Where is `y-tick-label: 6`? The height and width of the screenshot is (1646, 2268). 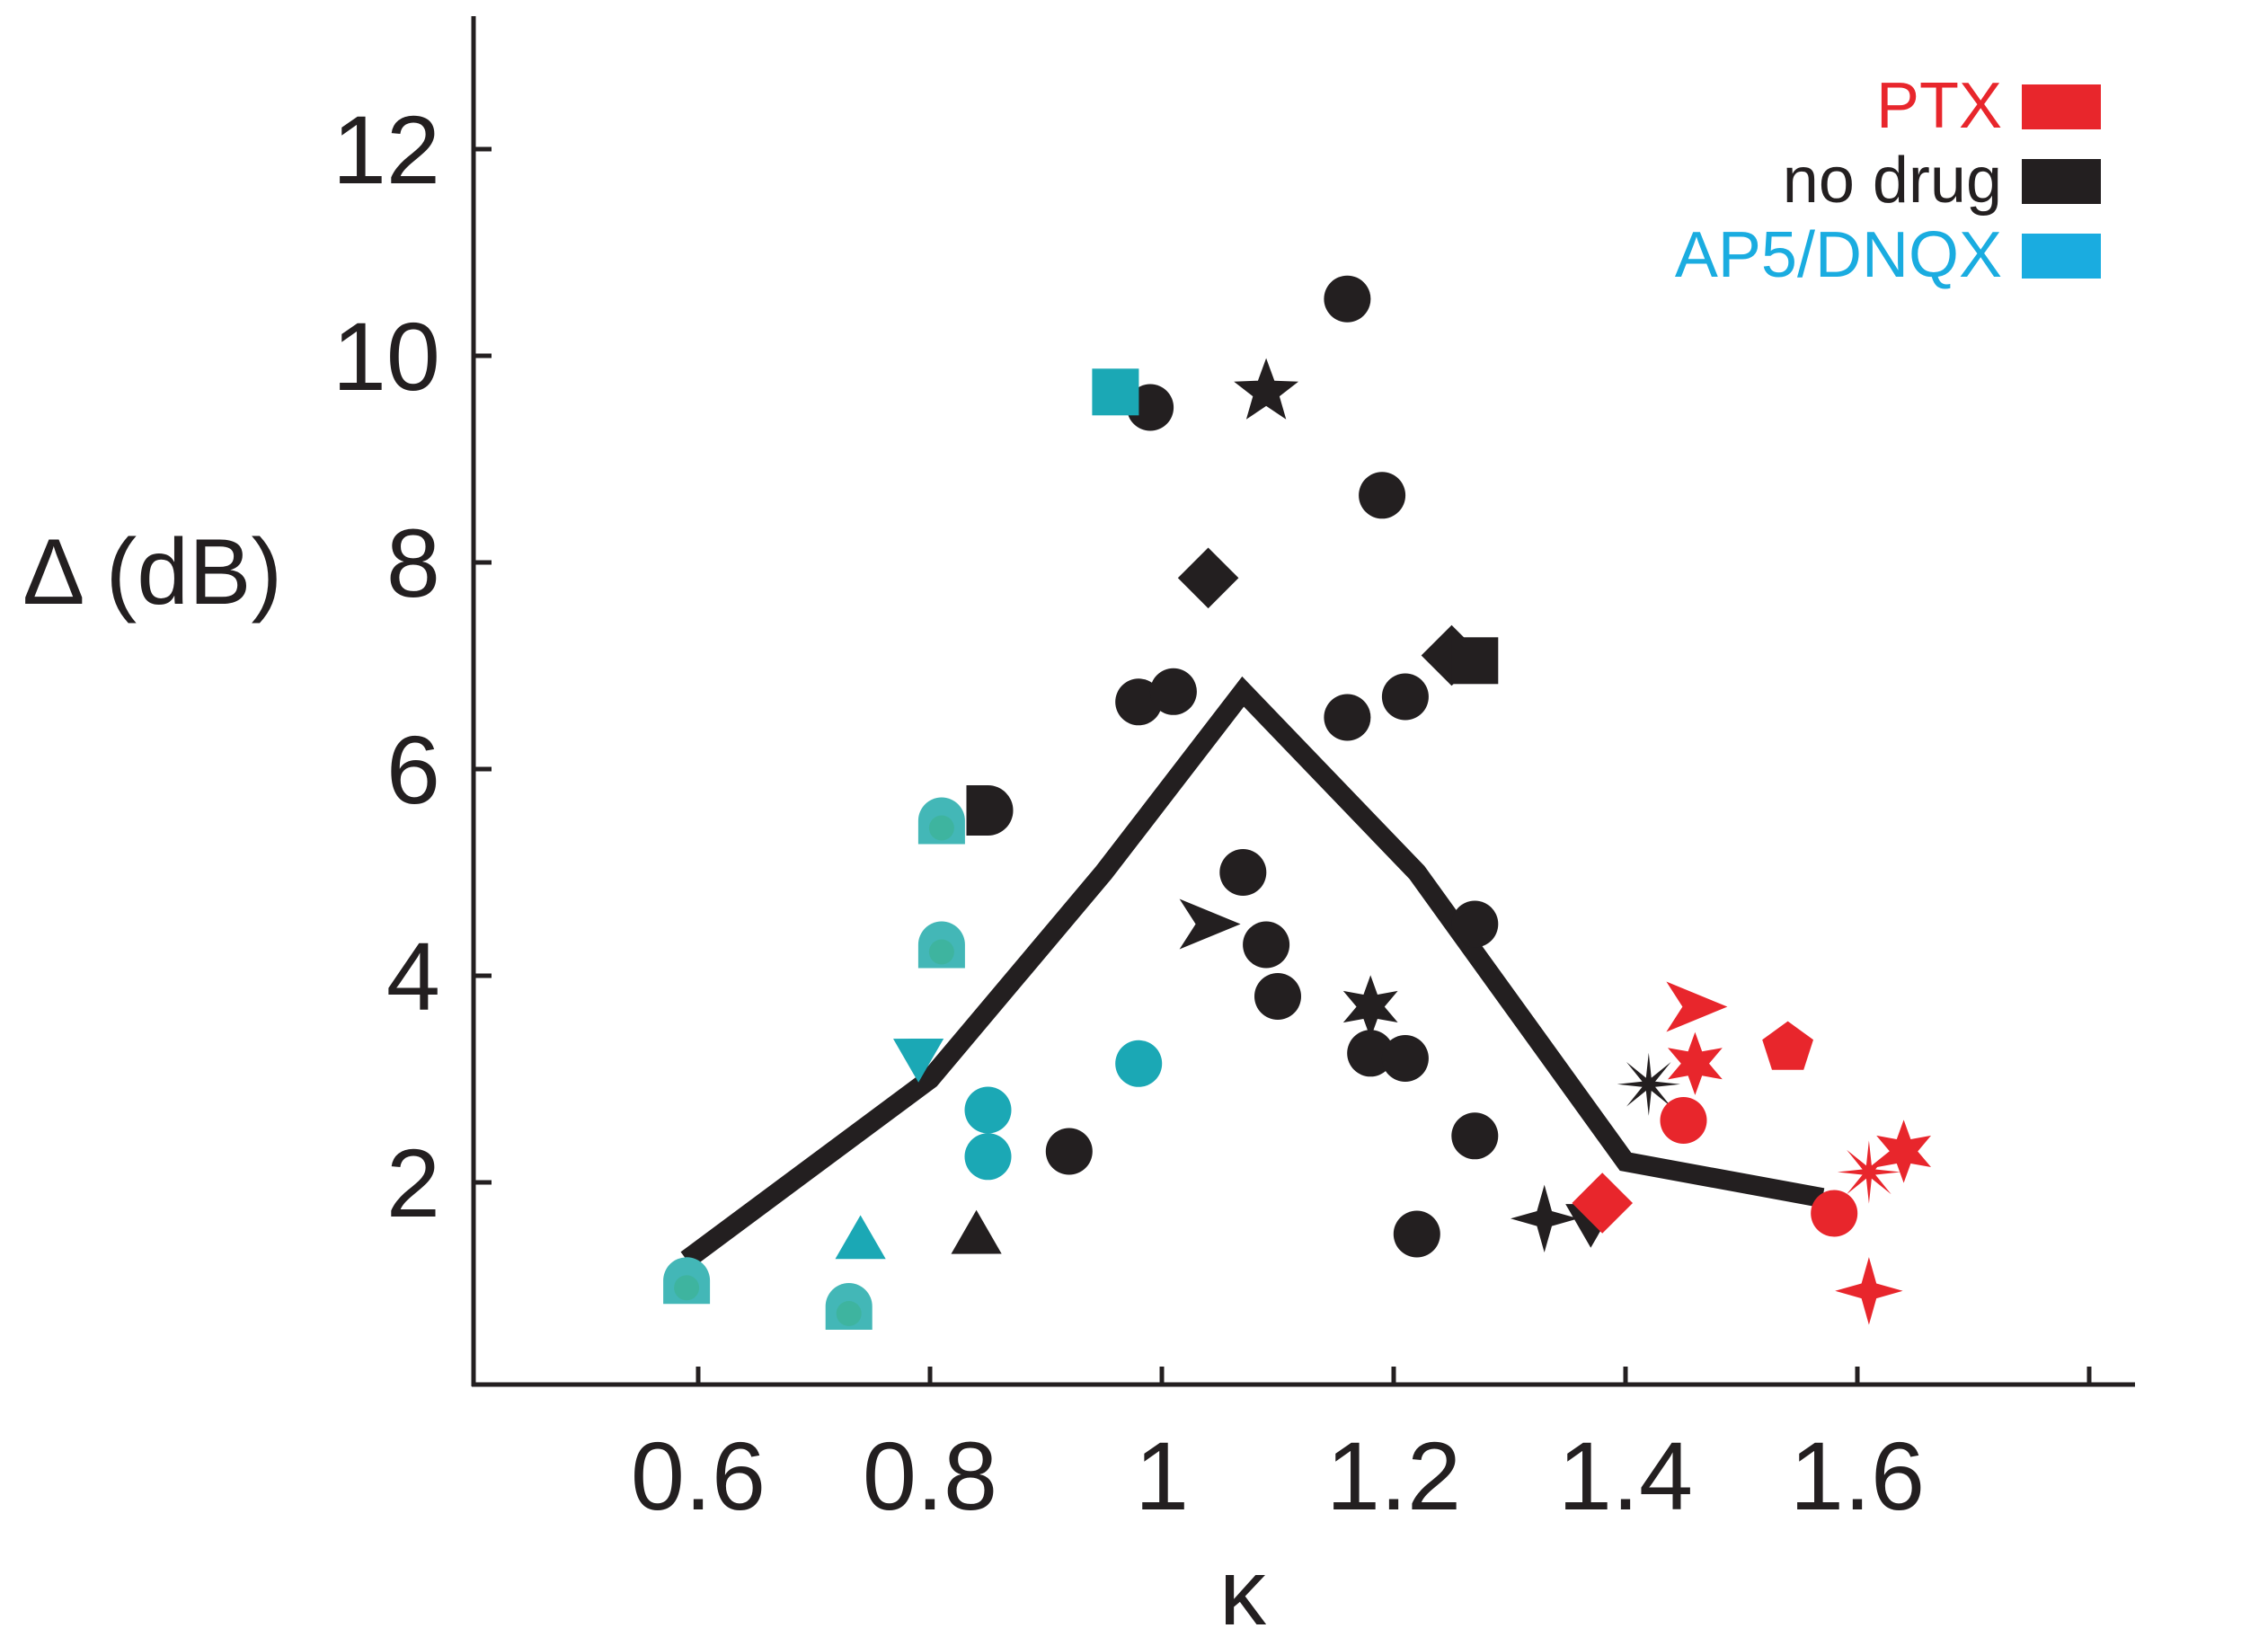
y-tick-label: 6 is located at coordinates (413, 769).